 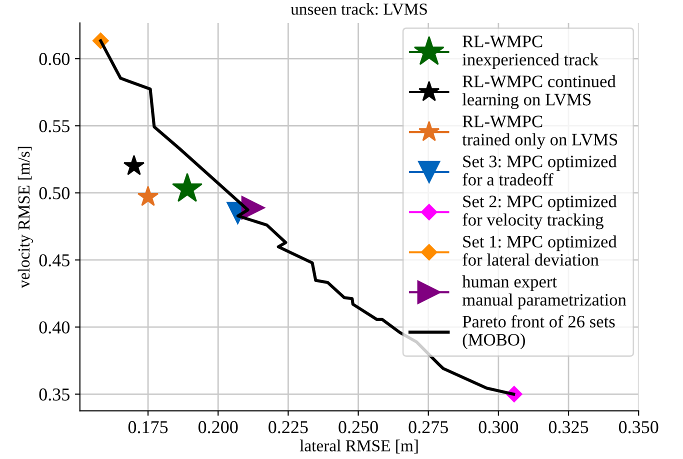 I want to click on x-tick-label: 0.250, so click(x=358, y=427).